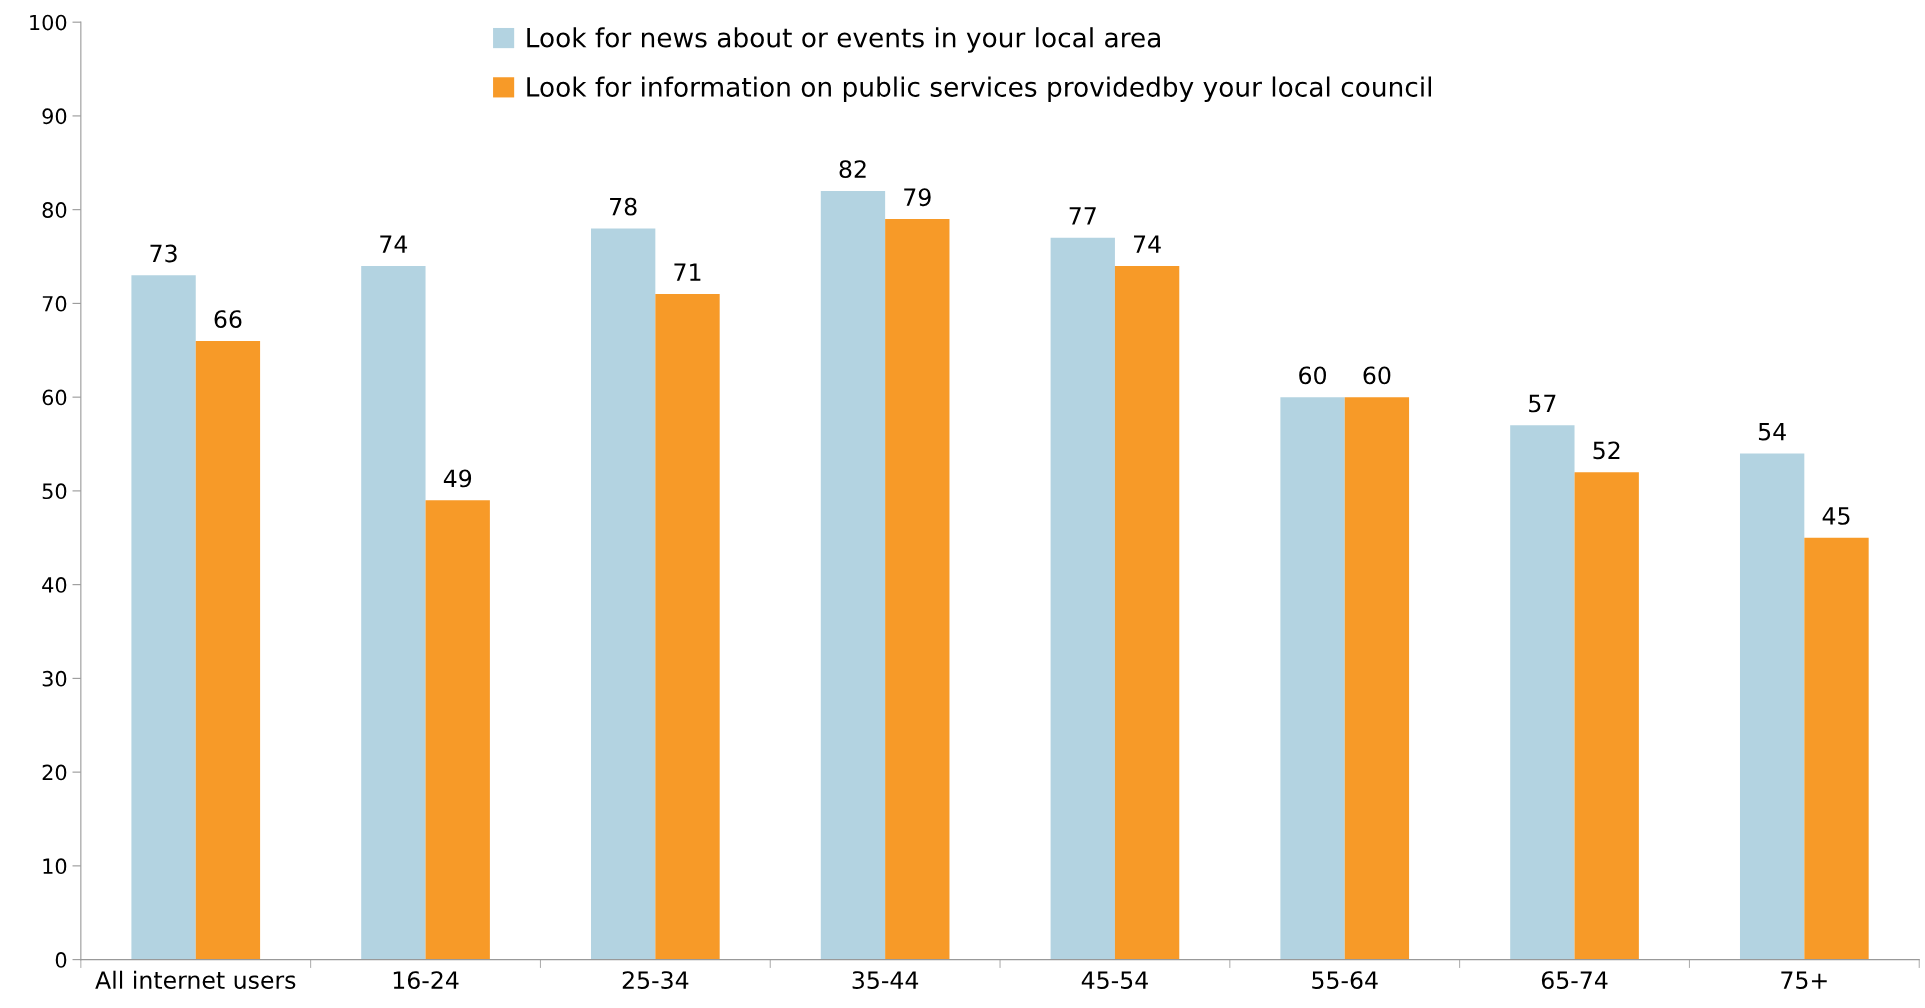  I want to click on y-tick-label: 70, so click(54, 303).